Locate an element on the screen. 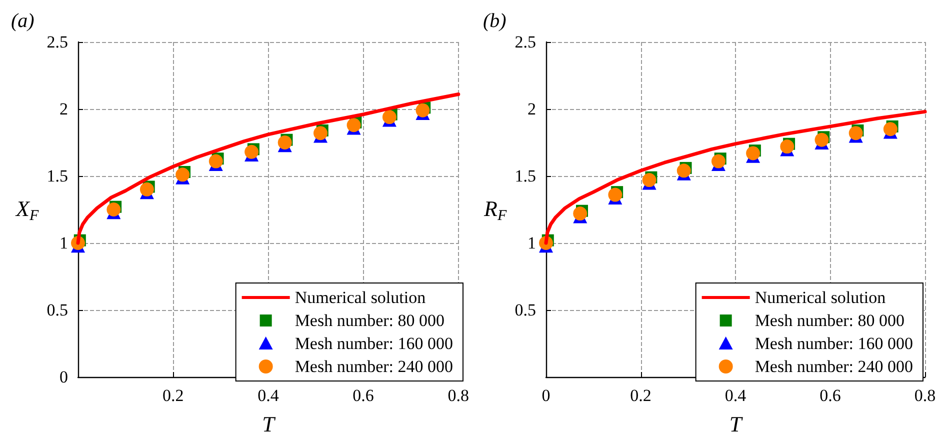  y-axis-title: R$_{F}$ is located at coordinates (495, 210).